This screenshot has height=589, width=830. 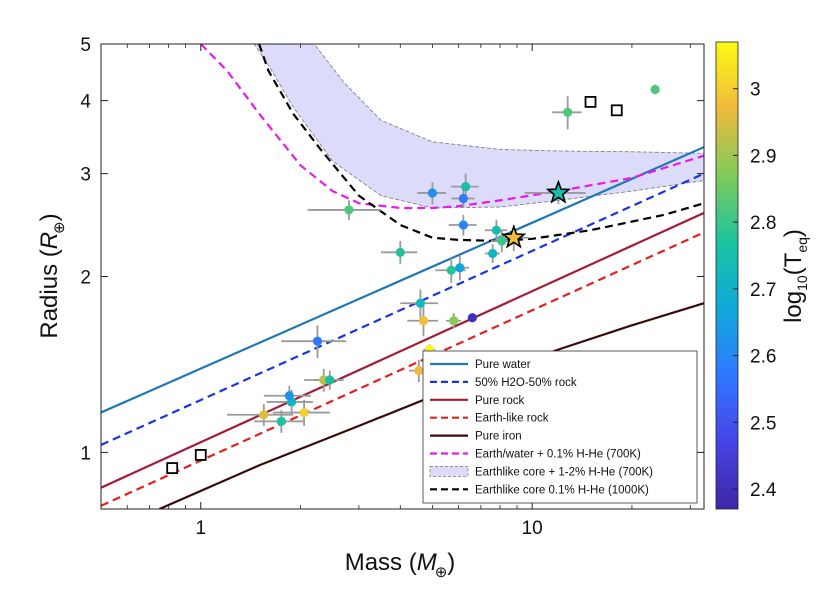 I want to click on y-axis-label: Radius (R⊕), so click(x=52, y=275).